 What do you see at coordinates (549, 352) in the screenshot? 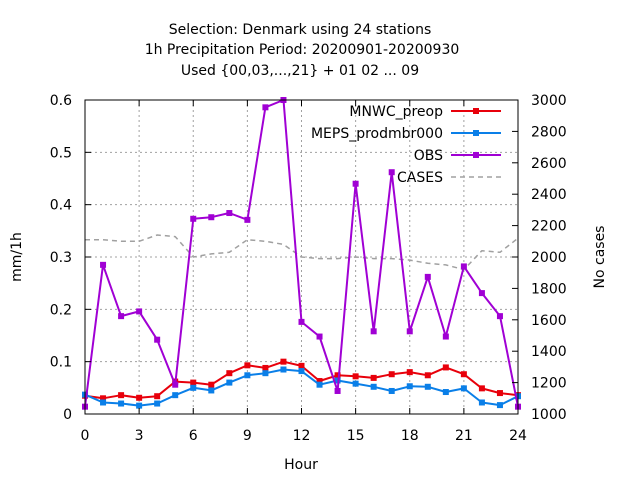
I see `y2-tick-label: 1400` at bounding box center [549, 352].